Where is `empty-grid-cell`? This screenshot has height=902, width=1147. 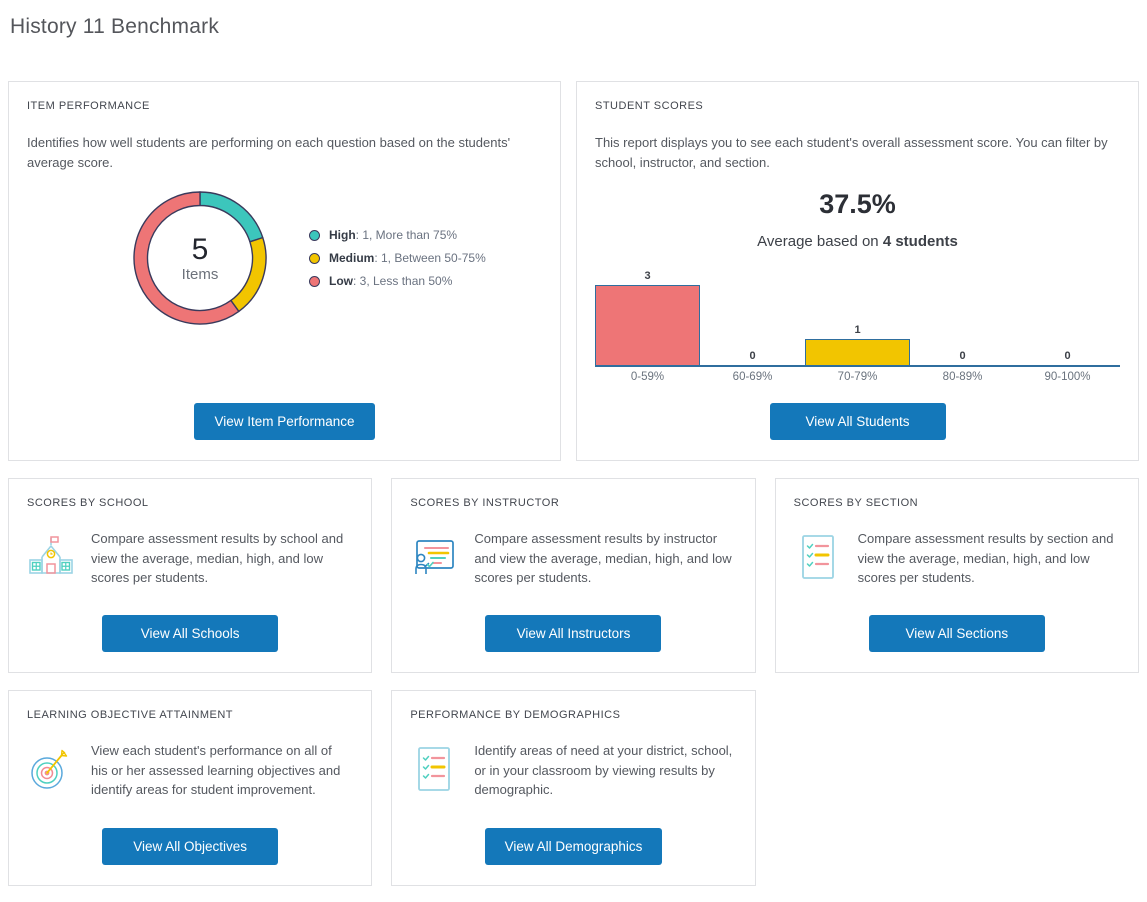 empty-grid-cell is located at coordinates (957, 788).